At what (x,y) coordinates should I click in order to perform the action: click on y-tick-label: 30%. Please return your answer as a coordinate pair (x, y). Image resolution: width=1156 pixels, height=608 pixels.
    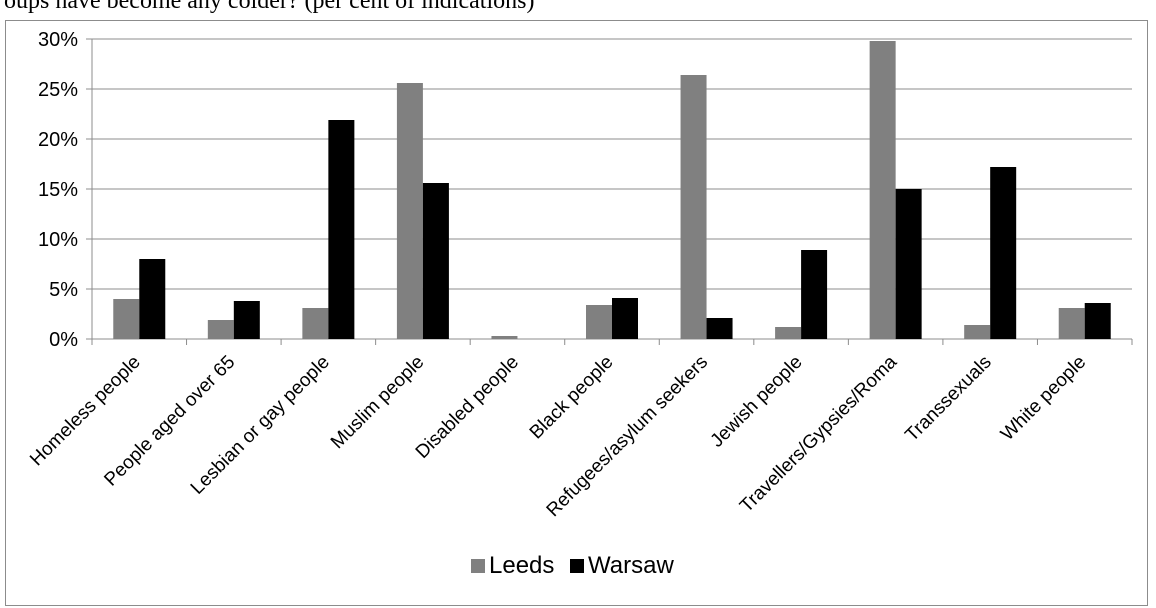
    Looking at the image, I should click on (58, 40).